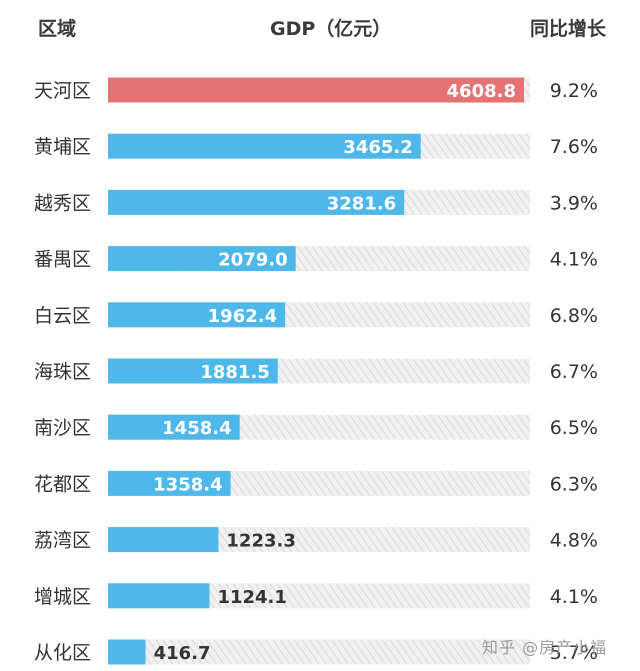  Describe the element at coordinates (574, 484) in the screenshot. I see `growth-label: 6.3%` at that location.